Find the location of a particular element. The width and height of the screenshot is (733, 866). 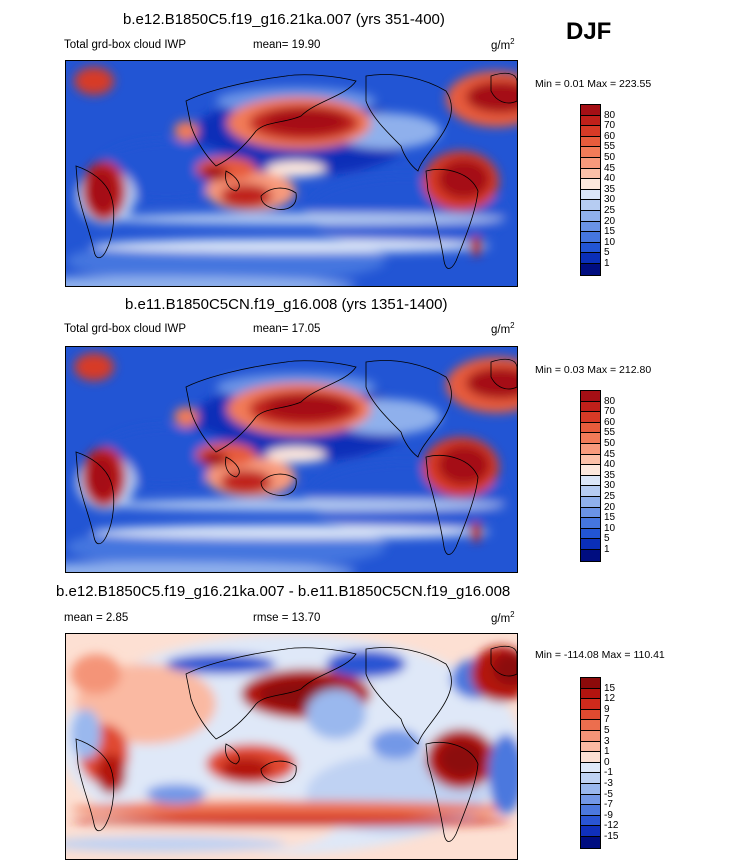

panel-1-variable-label: Total grd-box cloud IWP is located at coordinates (125, 45).